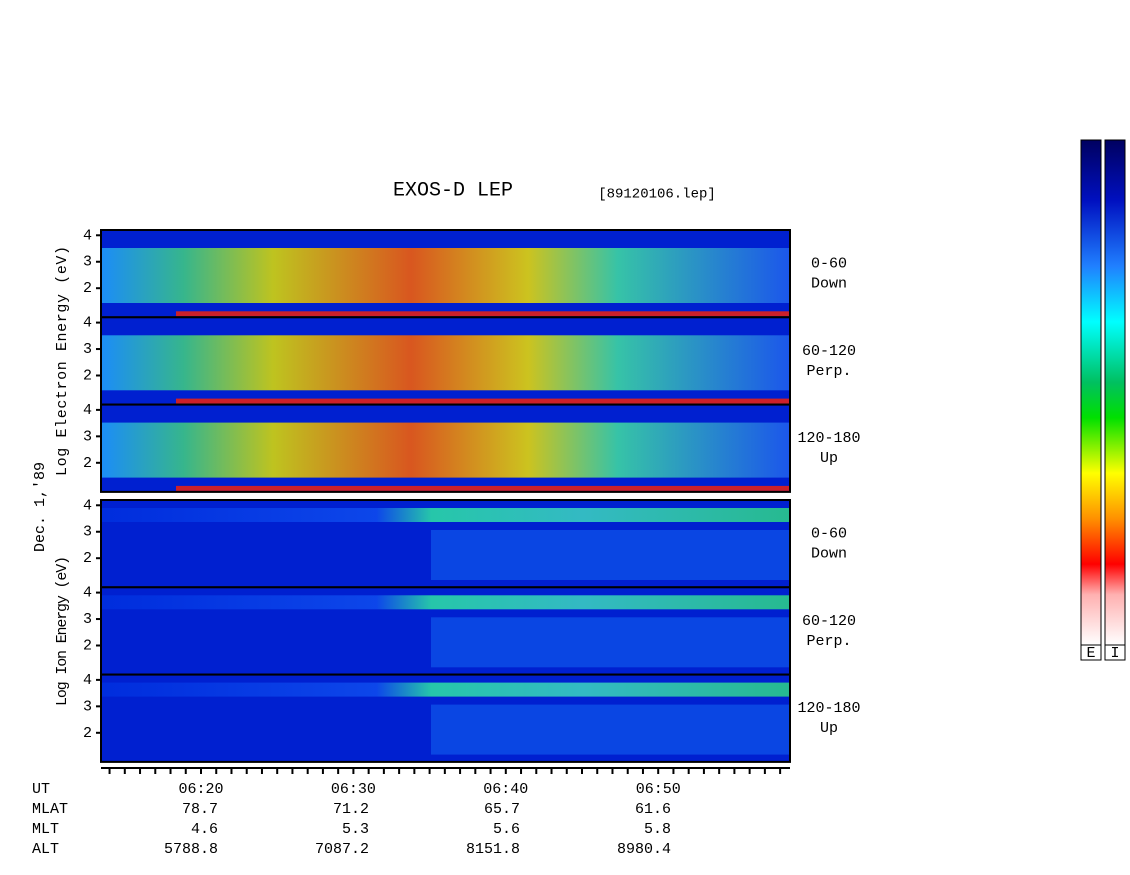 The height and width of the screenshot is (875, 1130). I want to click on colorbar-label: E, so click(1090, 653).